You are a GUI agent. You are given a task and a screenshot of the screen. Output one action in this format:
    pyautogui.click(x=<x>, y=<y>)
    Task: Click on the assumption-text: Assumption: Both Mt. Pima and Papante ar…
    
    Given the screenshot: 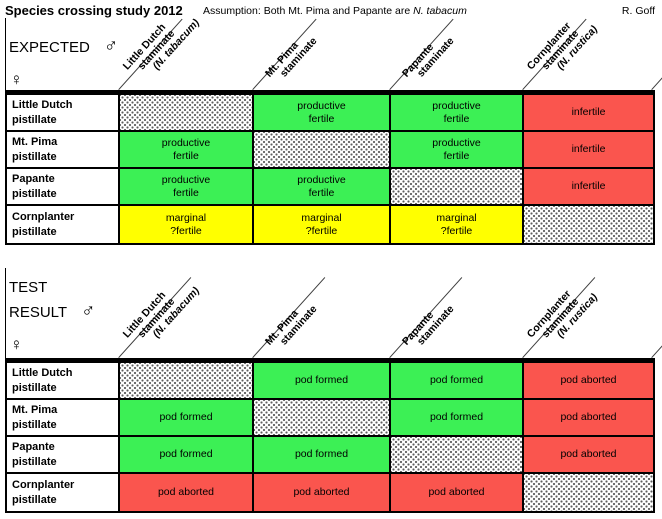 What is the action you would take?
    pyautogui.click(x=335, y=11)
    